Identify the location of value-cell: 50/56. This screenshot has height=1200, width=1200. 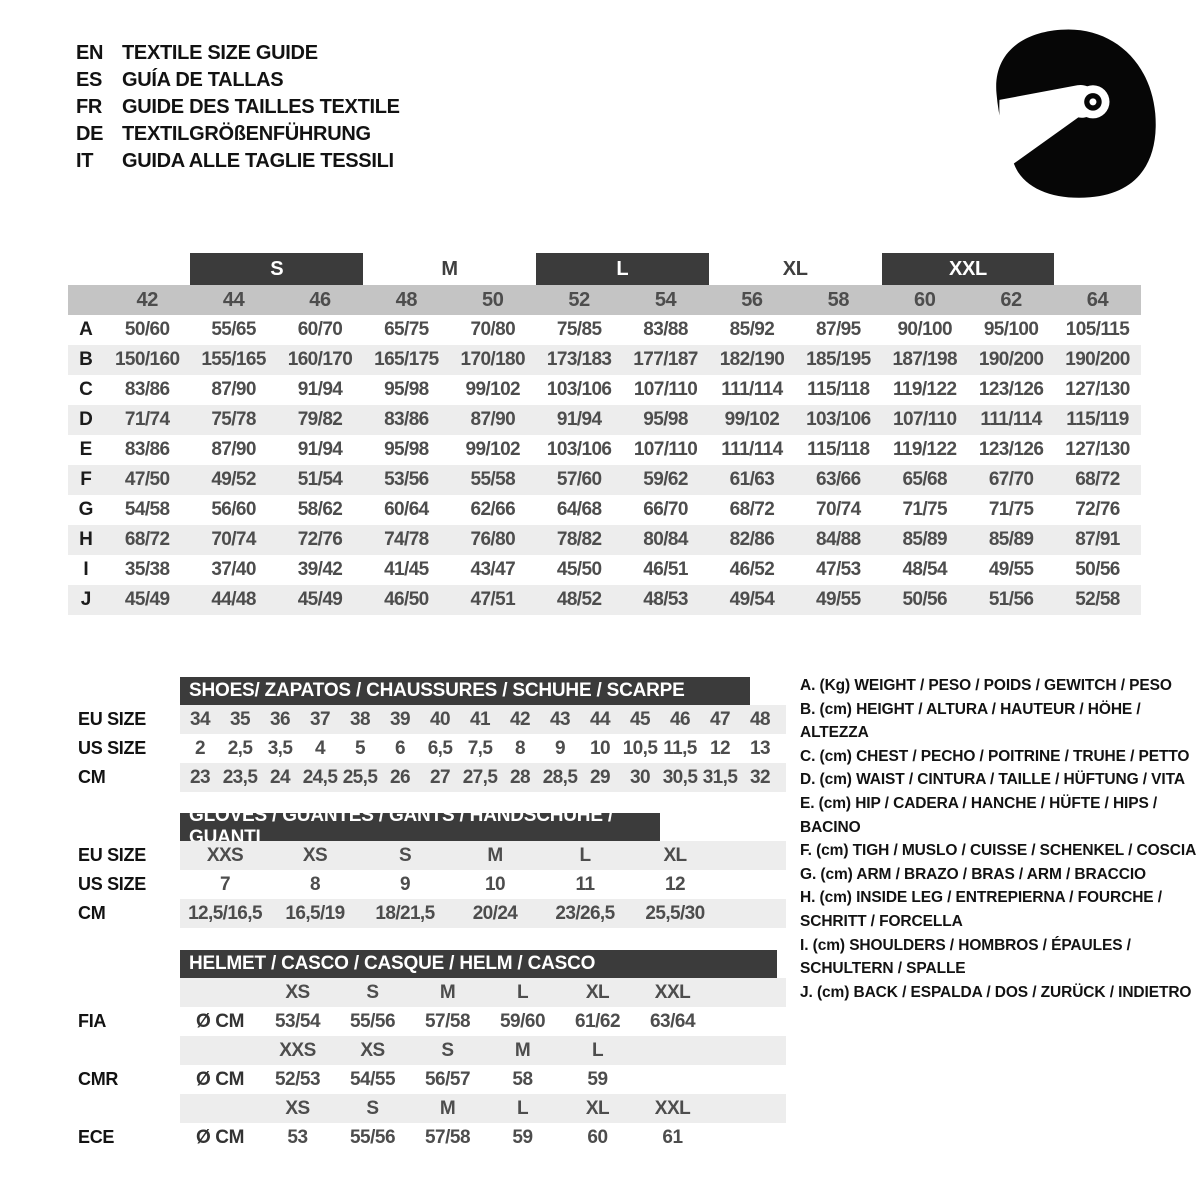
(1097, 569).